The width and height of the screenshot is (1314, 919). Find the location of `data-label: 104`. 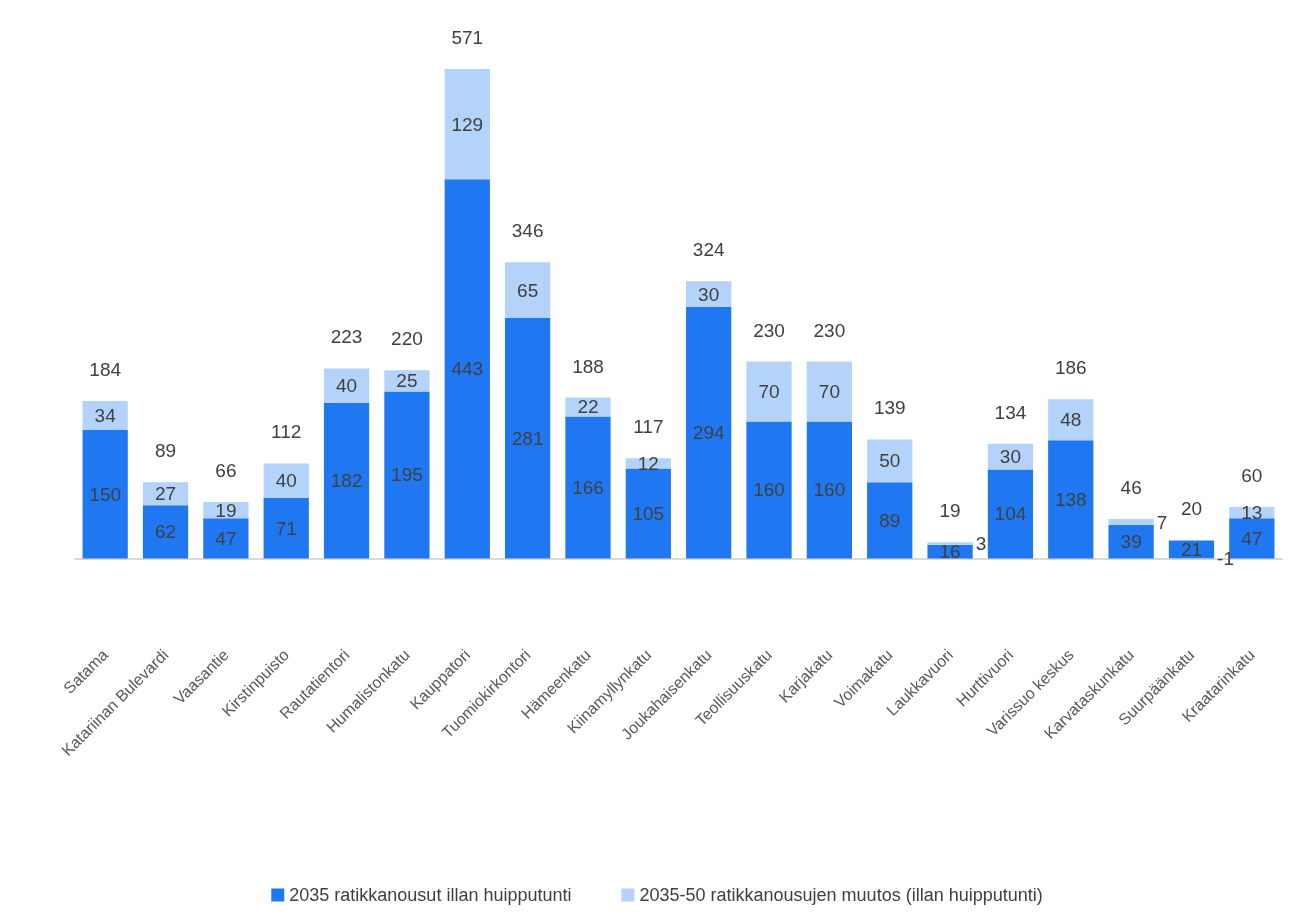

data-label: 104 is located at coordinates (1010, 514).